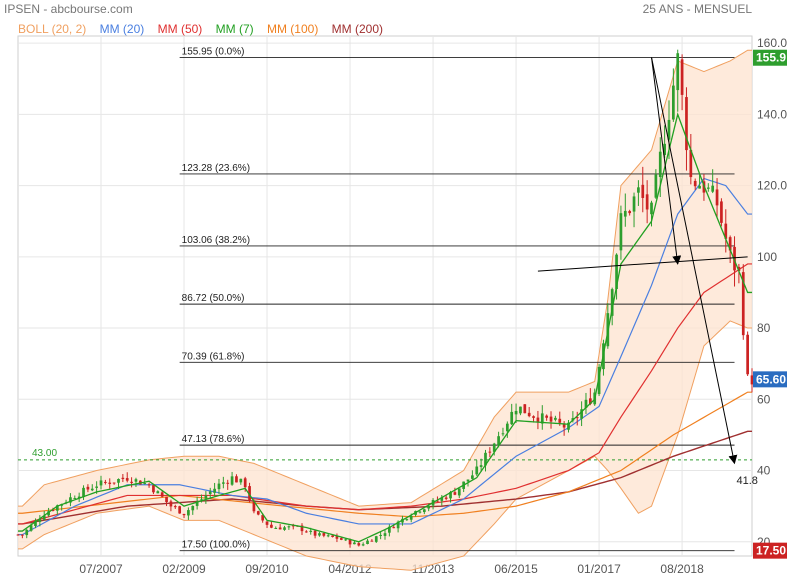 Image resolution: width=800 pixels, height=580 pixels. I want to click on fib-level-label: 70.39 (61.8%), so click(213, 356).